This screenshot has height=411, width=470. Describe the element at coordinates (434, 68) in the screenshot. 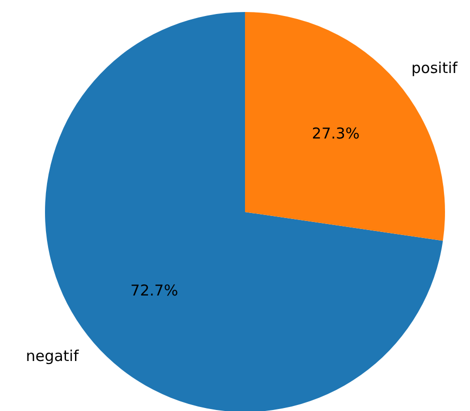

I see `slice-label: positif` at that location.